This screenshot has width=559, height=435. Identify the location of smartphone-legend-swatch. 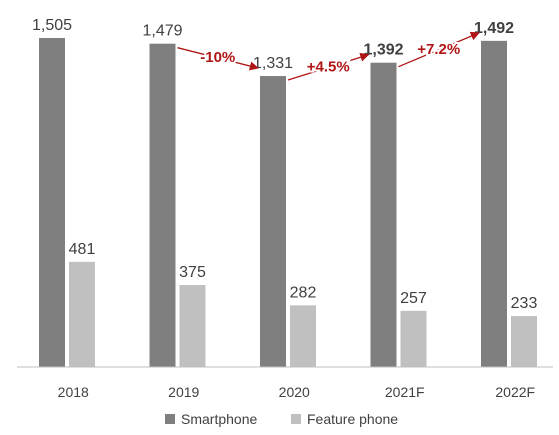
(170, 419).